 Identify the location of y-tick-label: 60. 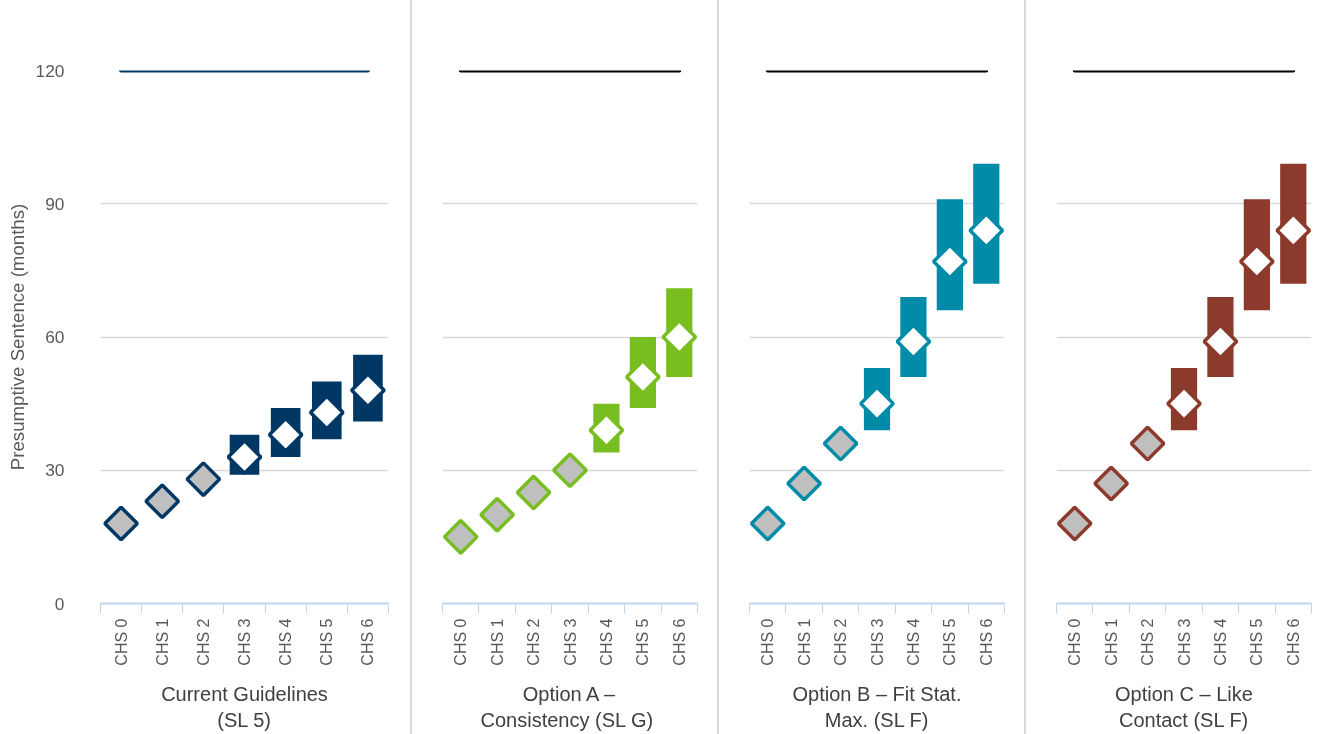
(55, 337).